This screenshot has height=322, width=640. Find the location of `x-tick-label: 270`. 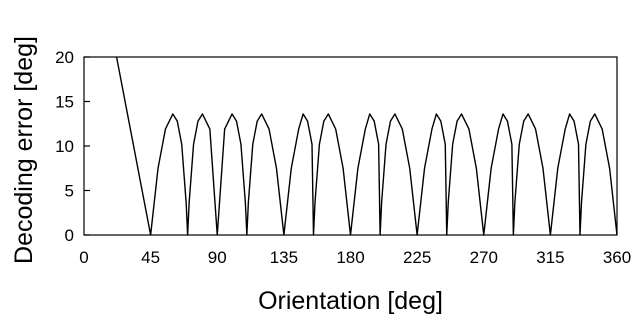

x-tick-label: 270 is located at coordinates (484, 257).